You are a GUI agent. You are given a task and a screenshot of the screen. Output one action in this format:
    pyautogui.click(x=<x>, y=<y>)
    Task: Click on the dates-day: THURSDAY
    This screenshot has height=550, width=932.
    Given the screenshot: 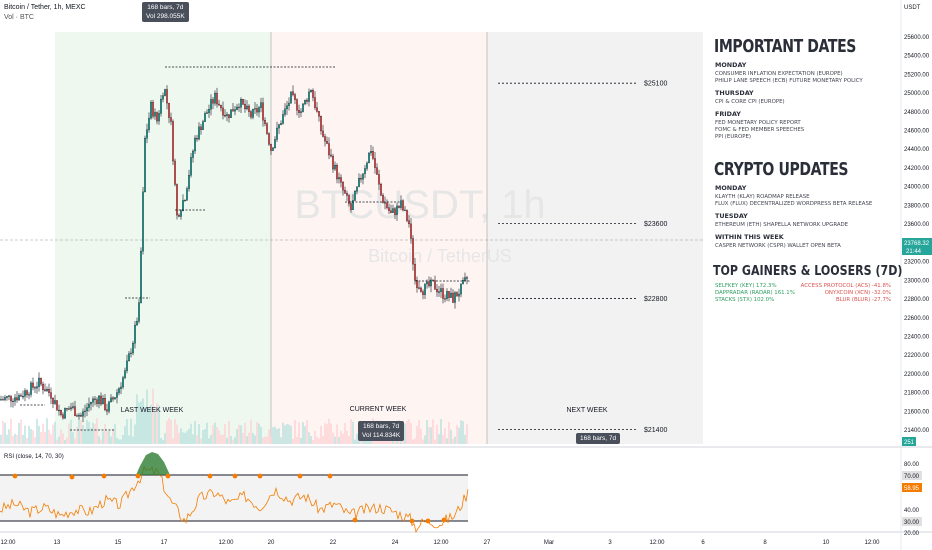 What is the action you would take?
    pyautogui.click(x=734, y=93)
    